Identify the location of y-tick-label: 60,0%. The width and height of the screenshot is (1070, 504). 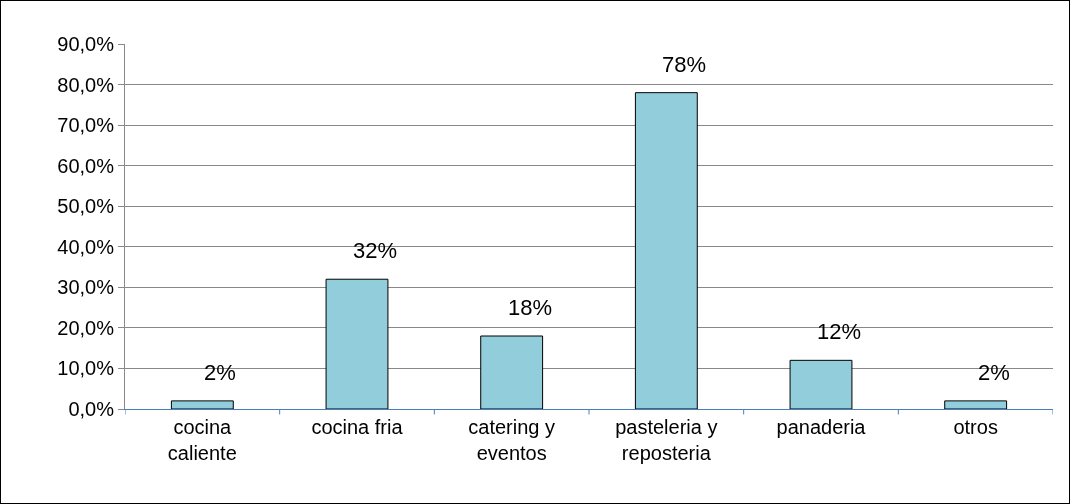
(86, 165).